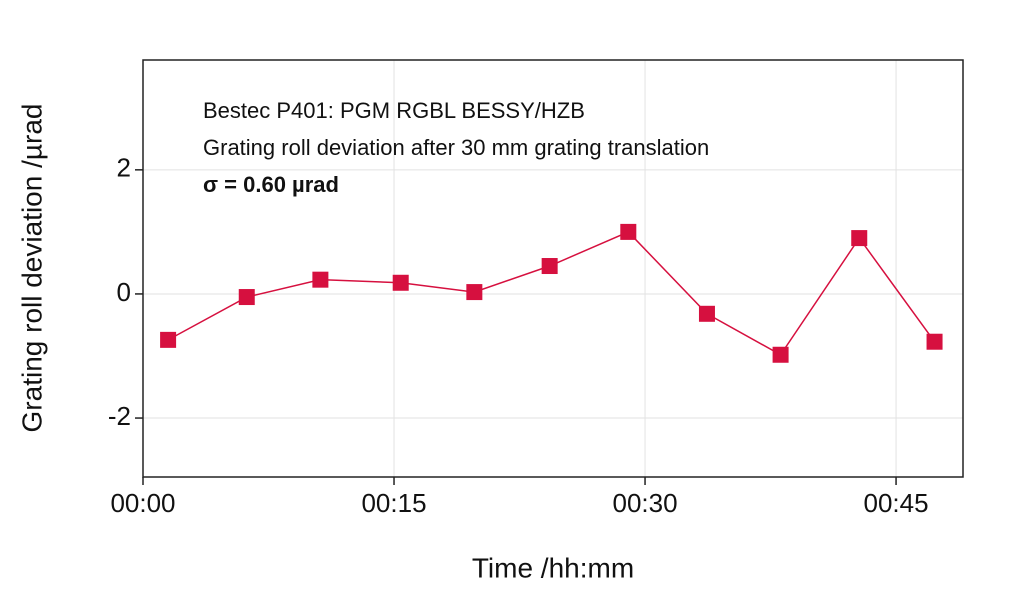 This screenshot has height=589, width=1024. I want to click on x-axis-label: Time /hh:mm, so click(553, 567).